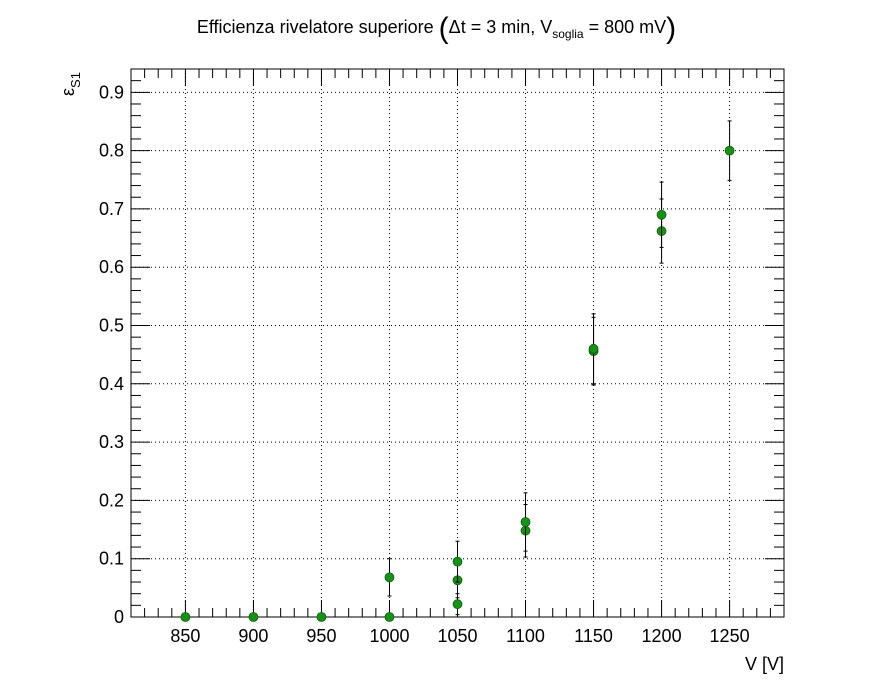 The image size is (873, 686). Describe the element at coordinates (119, 617) in the screenshot. I see `y-tick-label: 0` at that location.